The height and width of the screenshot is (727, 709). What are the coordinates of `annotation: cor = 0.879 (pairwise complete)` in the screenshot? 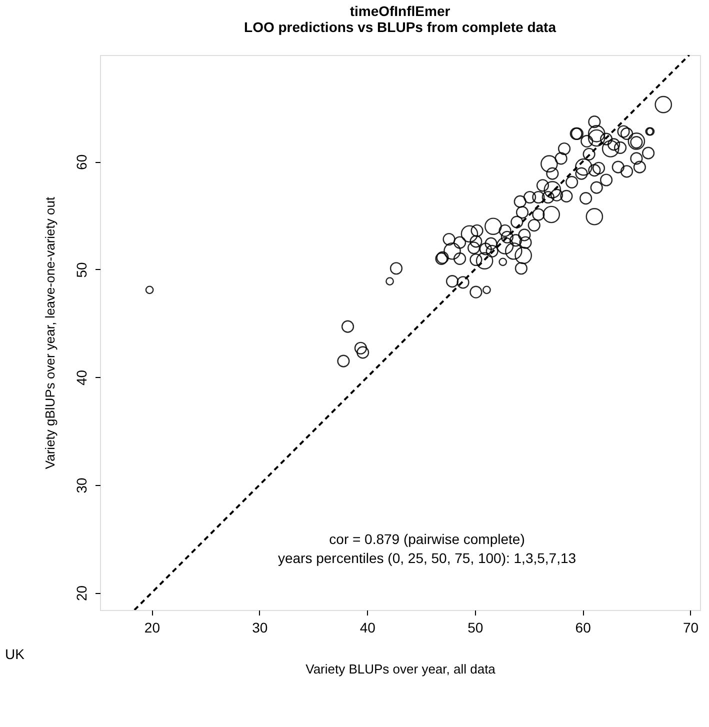 It's located at (427, 539).